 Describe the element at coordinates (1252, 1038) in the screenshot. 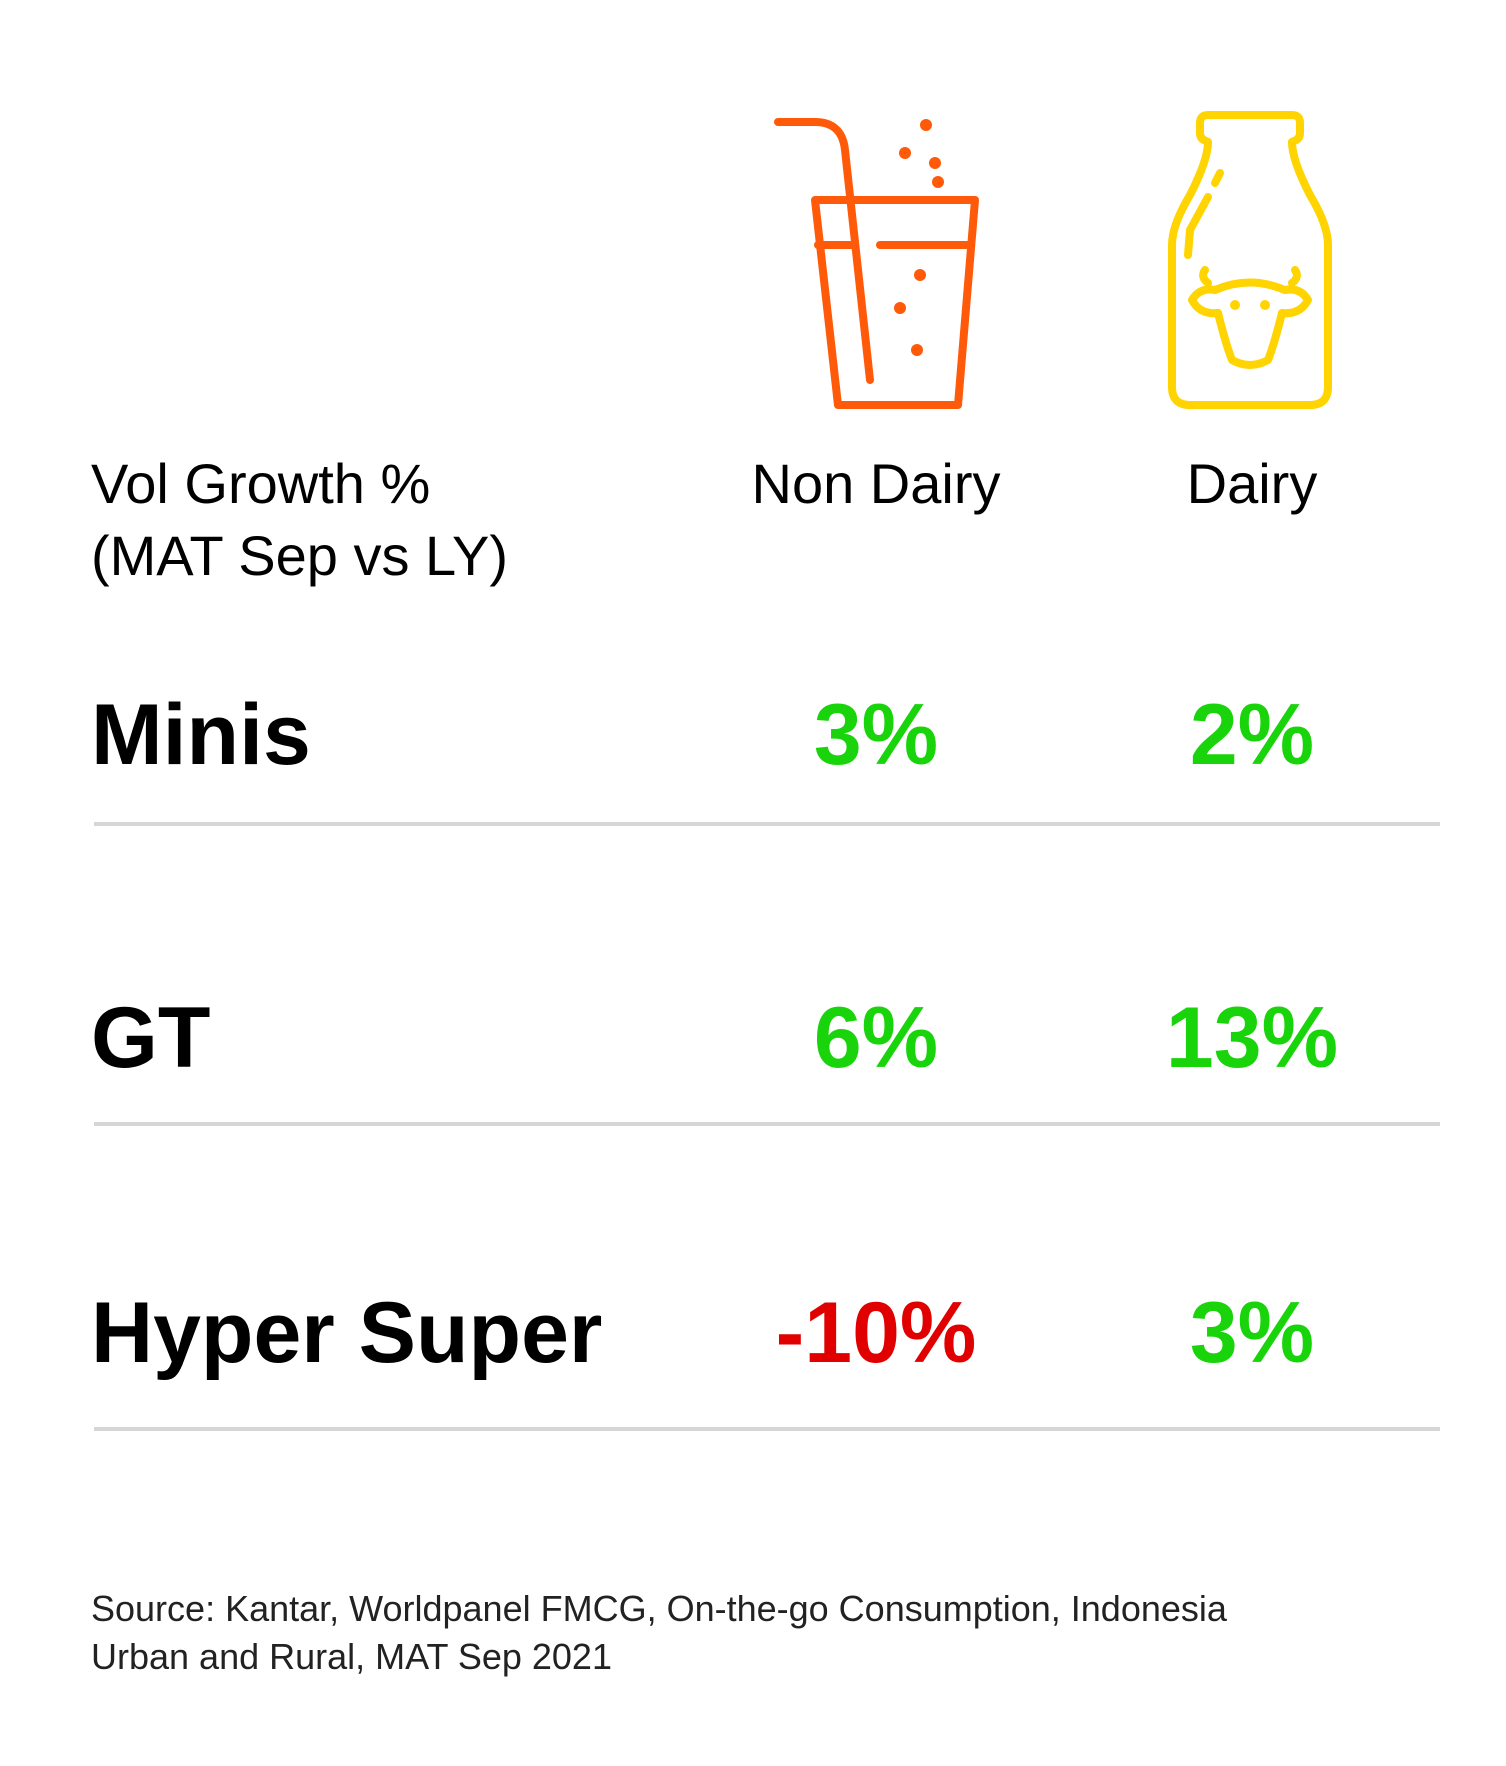

I see `value-cell: 13%` at that location.